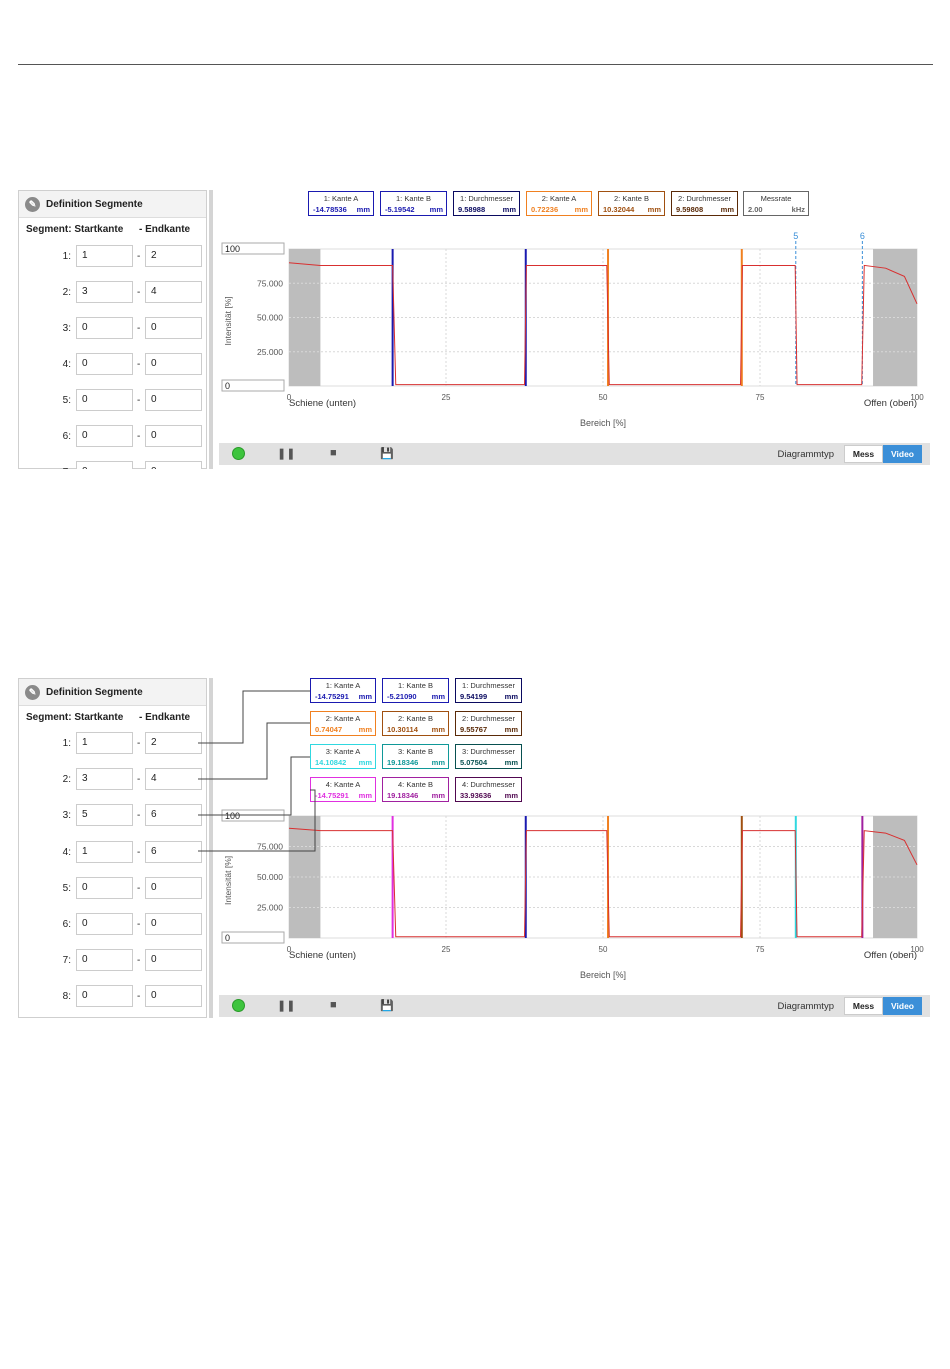 Image resolution: width=950 pixels, height=1369 pixels. I want to click on measurement-box: 1: Kante A -14.75291 mm, so click(343, 690).